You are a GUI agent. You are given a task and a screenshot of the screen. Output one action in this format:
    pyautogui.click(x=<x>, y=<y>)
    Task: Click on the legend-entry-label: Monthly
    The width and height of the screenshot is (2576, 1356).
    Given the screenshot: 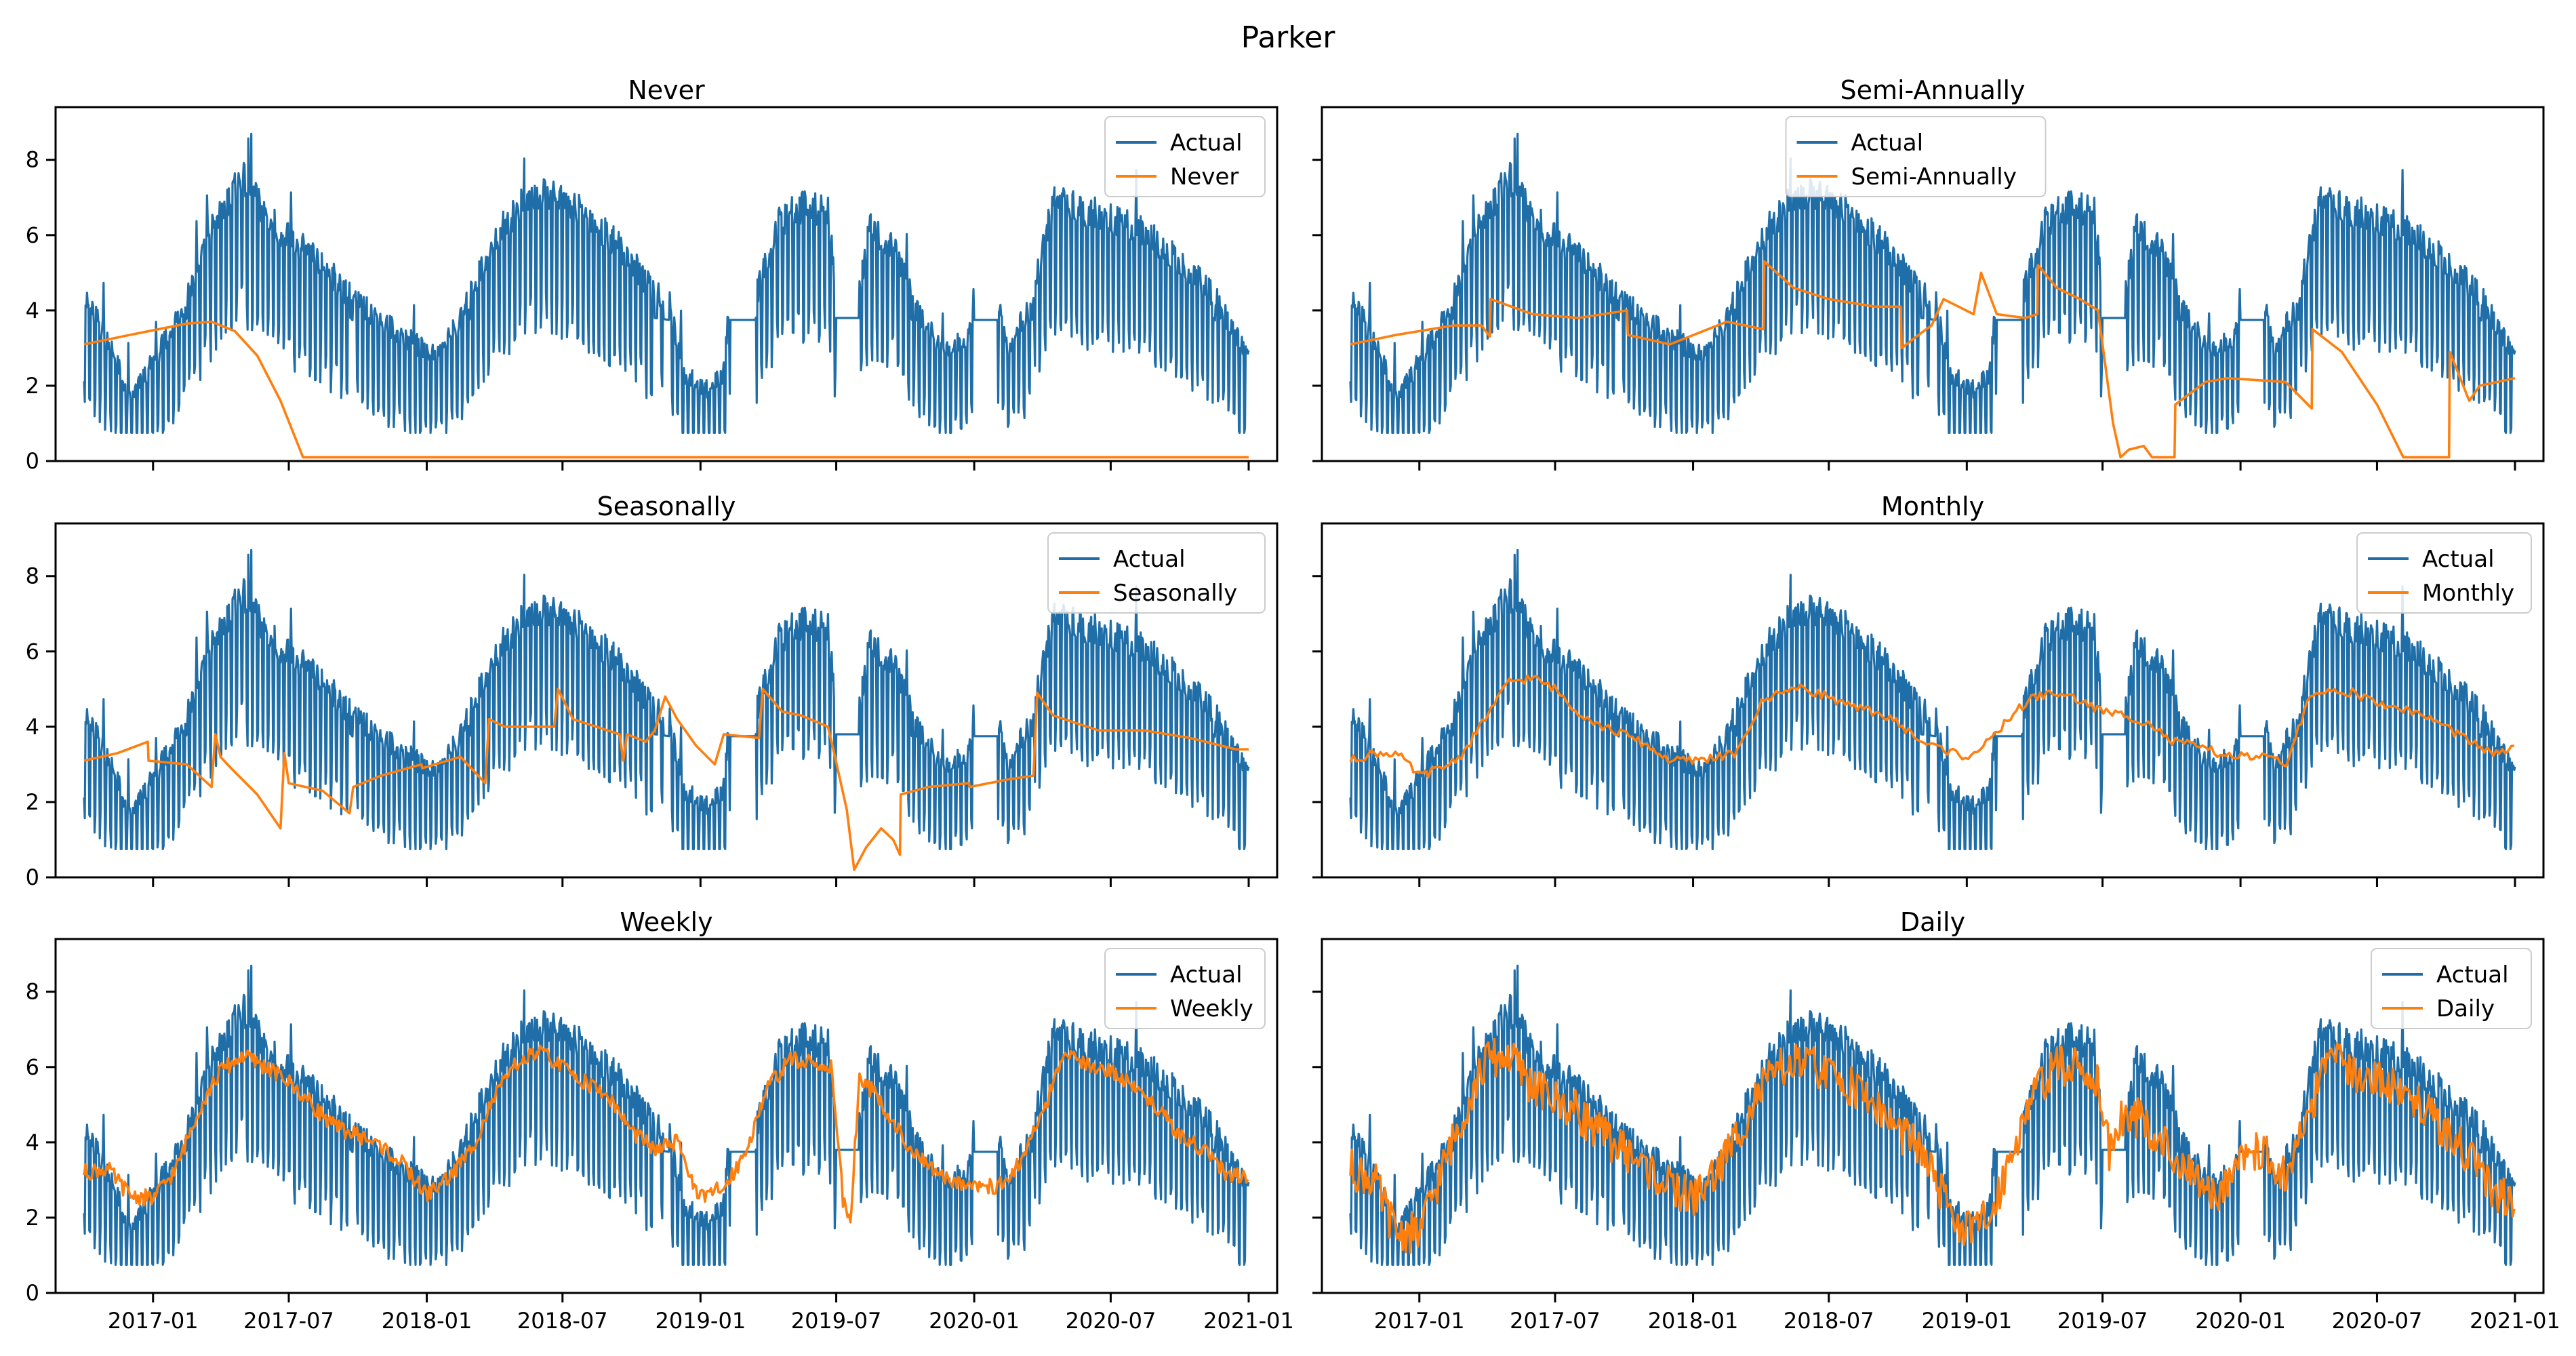 What is the action you would take?
    pyautogui.click(x=2468, y=593)
    